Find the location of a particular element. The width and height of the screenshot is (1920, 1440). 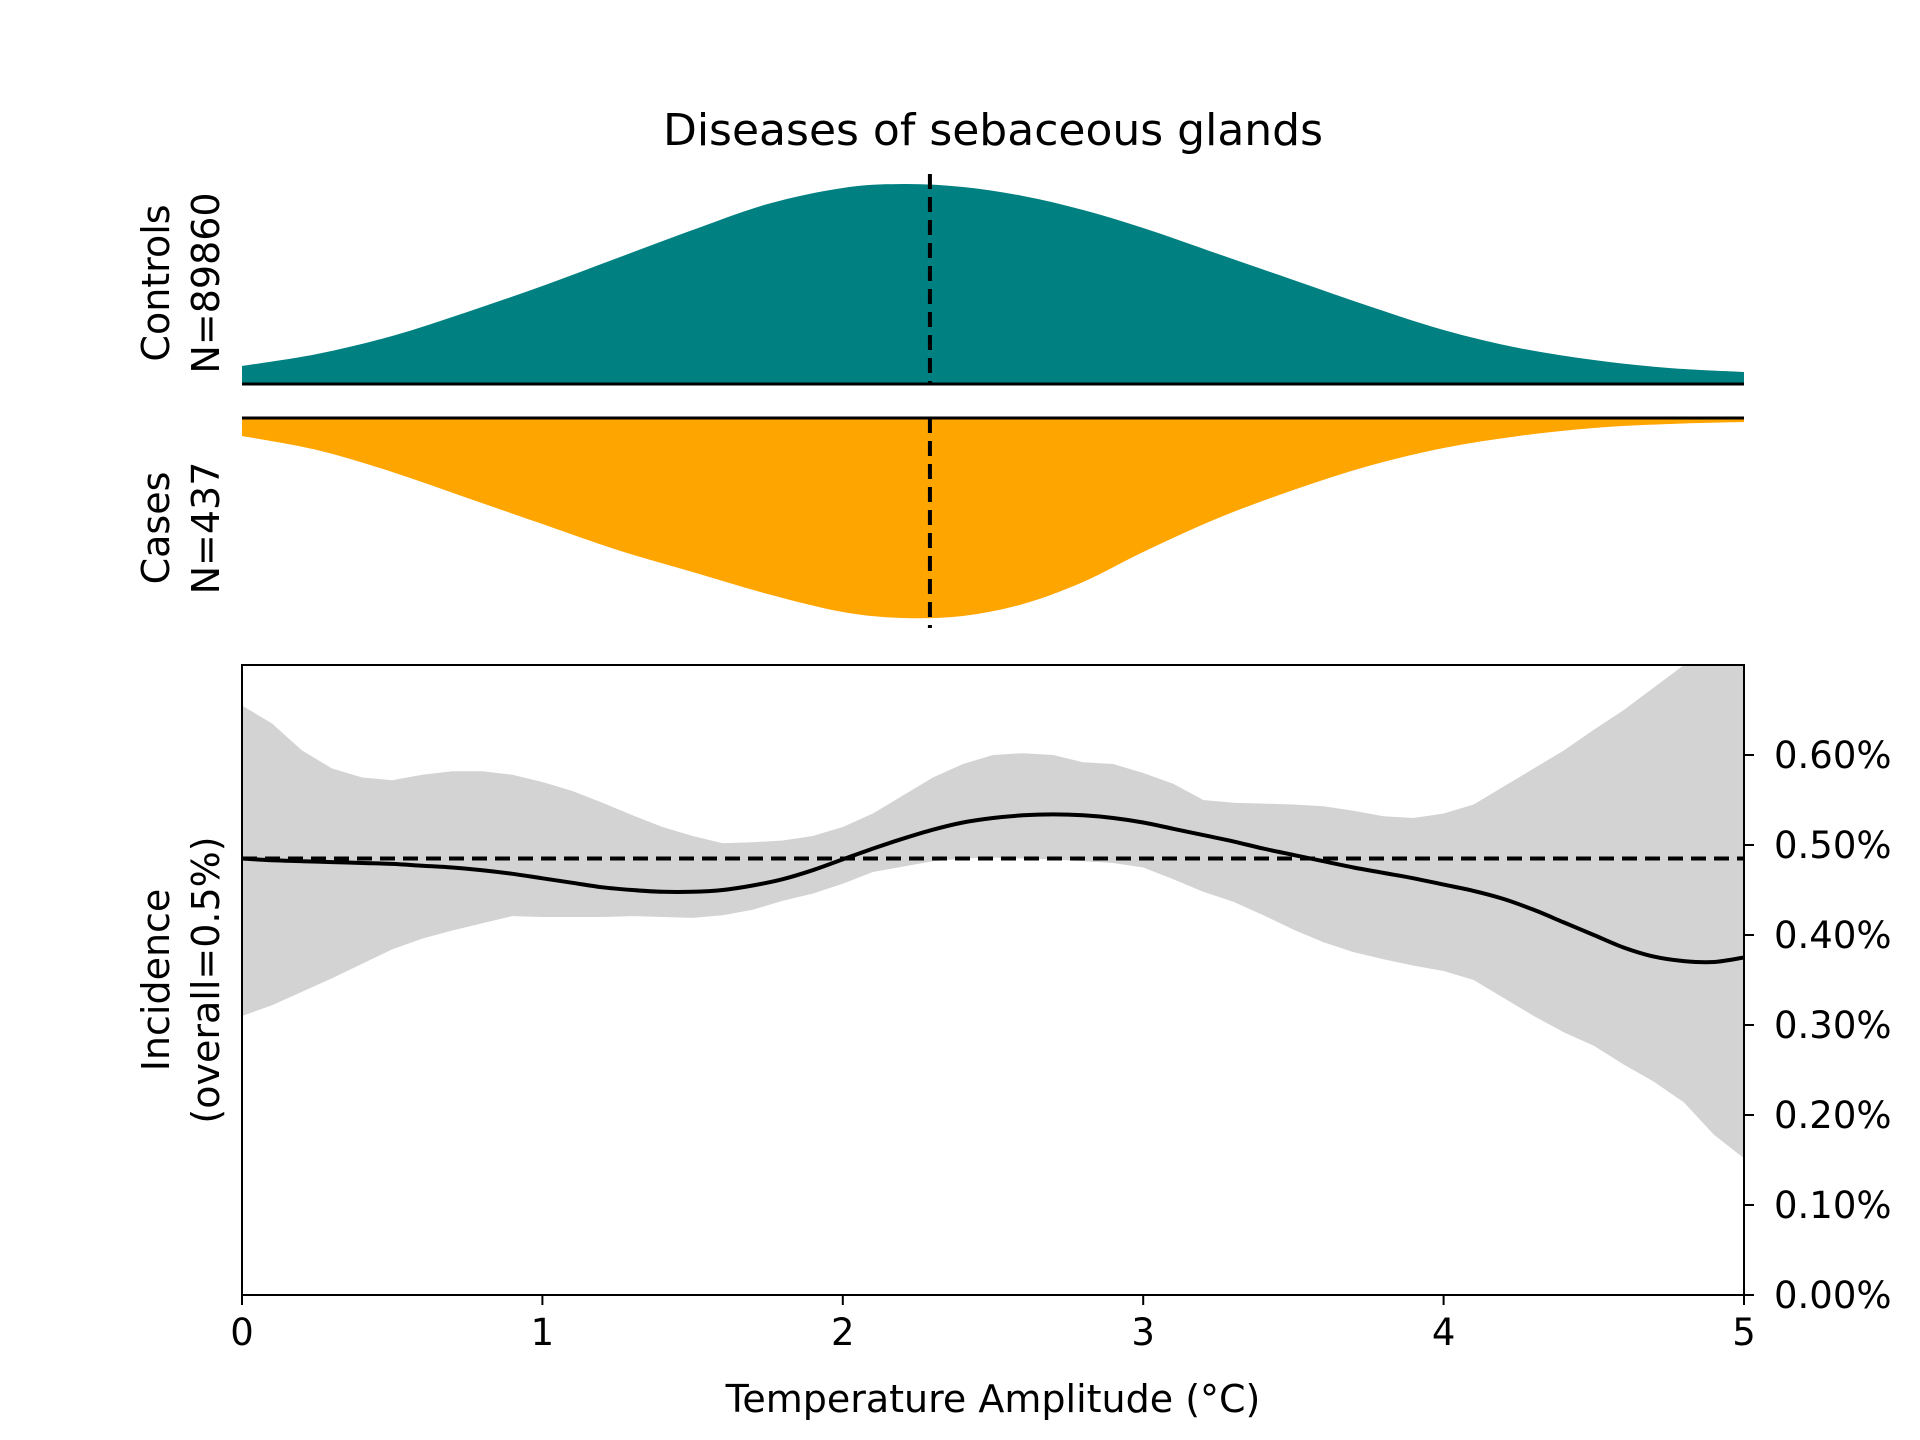

cases-ylabel-line1: Cases is located at coordinates (156, 528).